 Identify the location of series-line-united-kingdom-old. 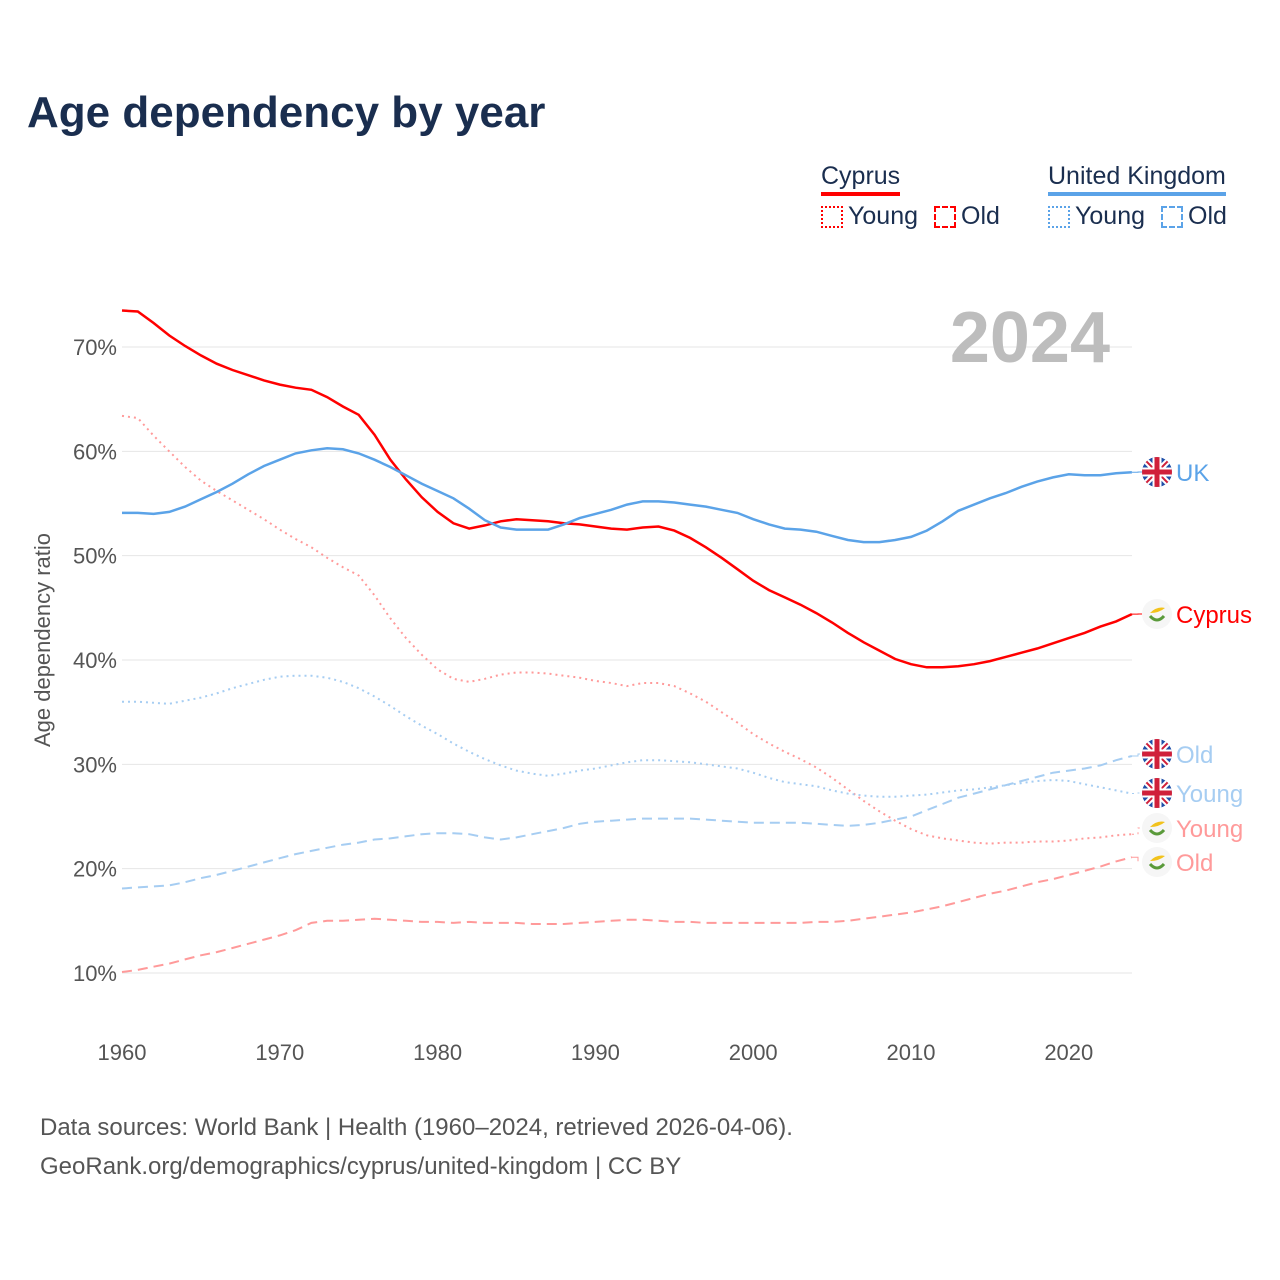
(627, 822).